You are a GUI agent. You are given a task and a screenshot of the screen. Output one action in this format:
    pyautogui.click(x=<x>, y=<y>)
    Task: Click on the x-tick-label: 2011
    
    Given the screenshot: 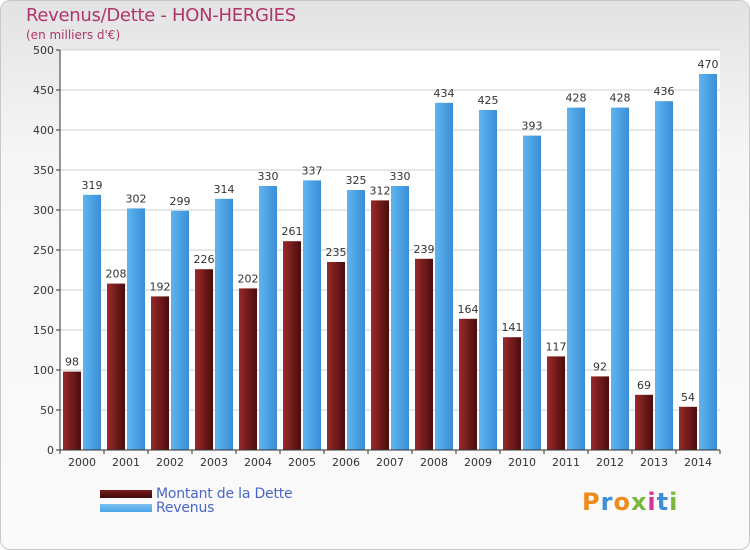 What is the action you would take?
    pyautogui.click(x=566, y=462)
    